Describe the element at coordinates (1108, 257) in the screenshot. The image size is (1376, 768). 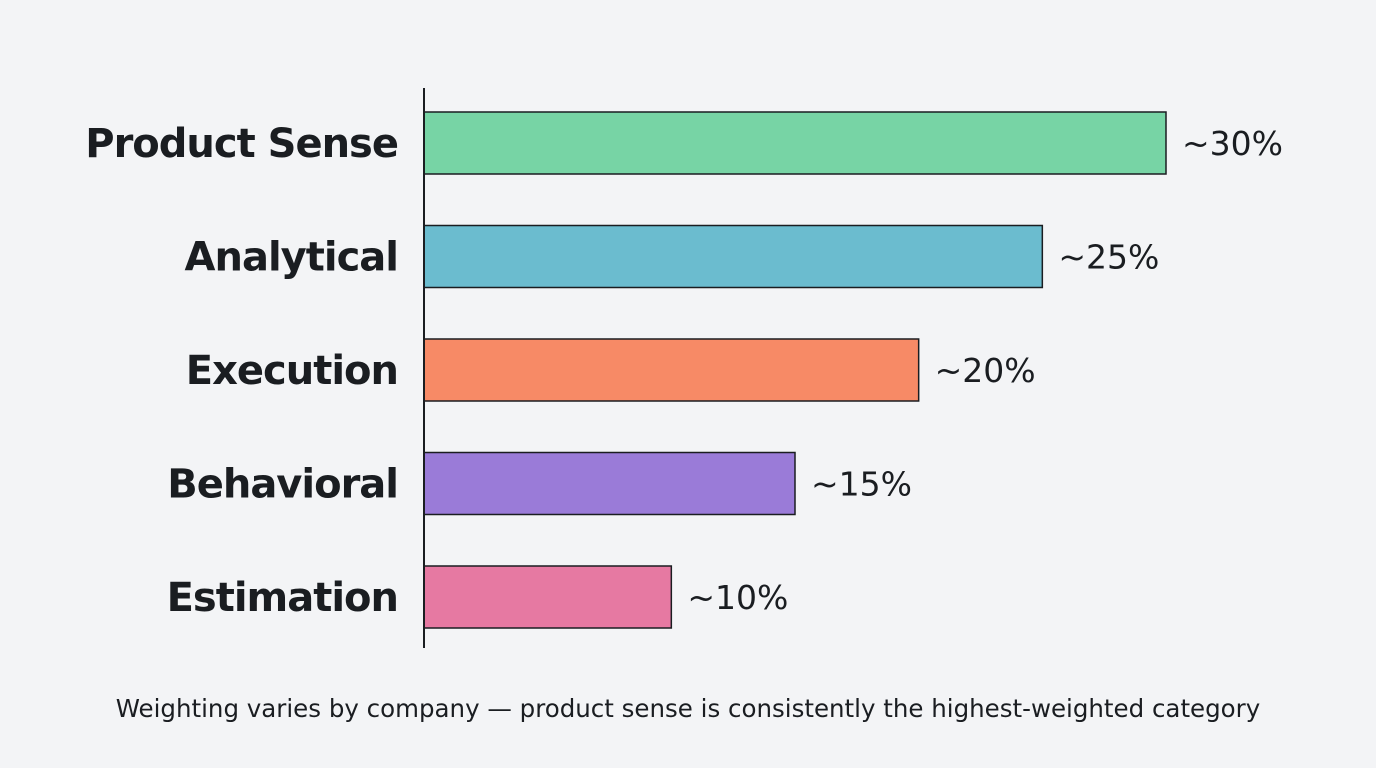
I see `value-label: ~25%` at that location.